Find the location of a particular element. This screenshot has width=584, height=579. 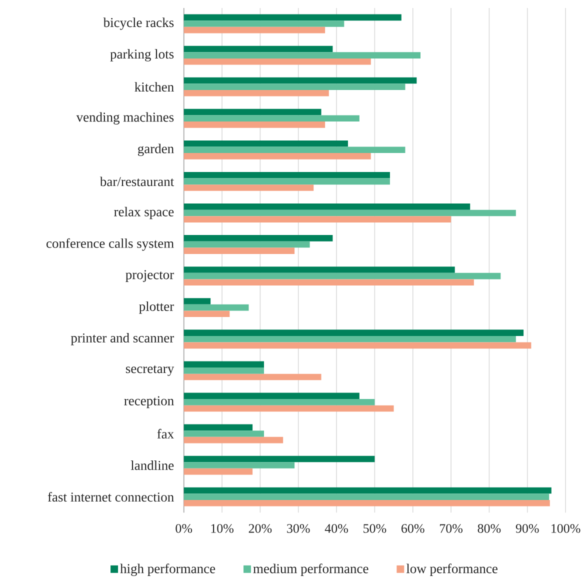

x-tick-label: 80% is located at coordinates (489, 529).